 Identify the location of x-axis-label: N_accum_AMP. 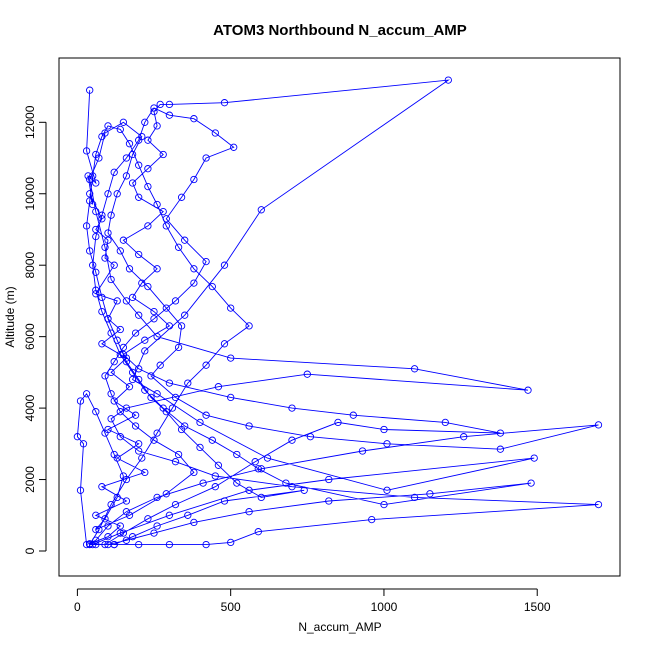
(339, 627).